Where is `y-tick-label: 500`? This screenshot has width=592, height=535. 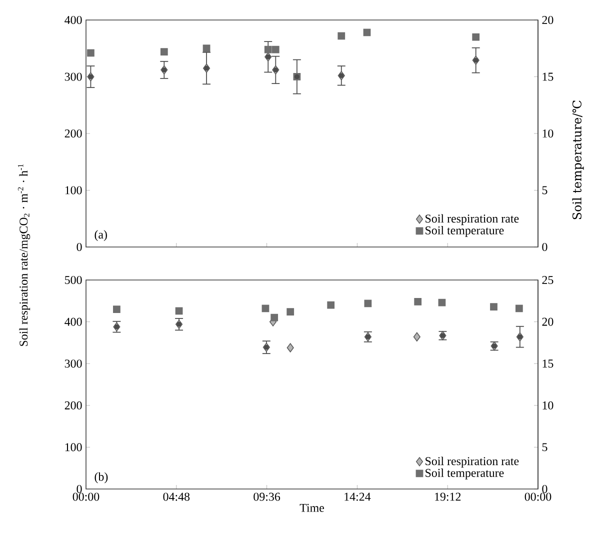 y-tick-label: 500 is located at coordinates (73, 280).